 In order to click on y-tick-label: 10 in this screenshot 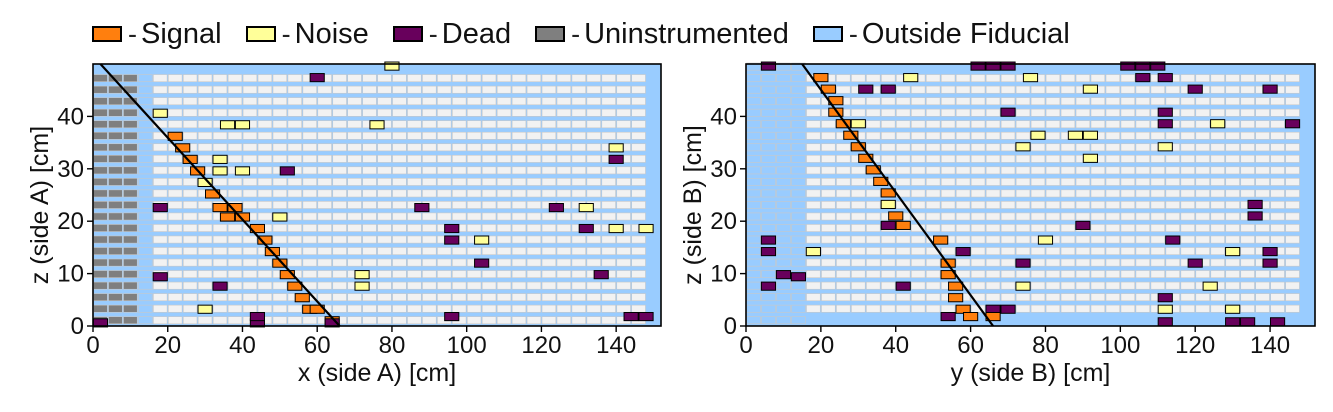, I will do `click(723, 274)`.